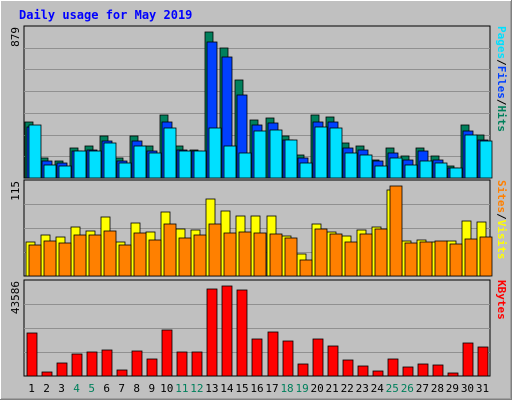 The image size is (512, 400). I want to click on bar-sites-day-19: Sites 19: 20, so click(306, 268).